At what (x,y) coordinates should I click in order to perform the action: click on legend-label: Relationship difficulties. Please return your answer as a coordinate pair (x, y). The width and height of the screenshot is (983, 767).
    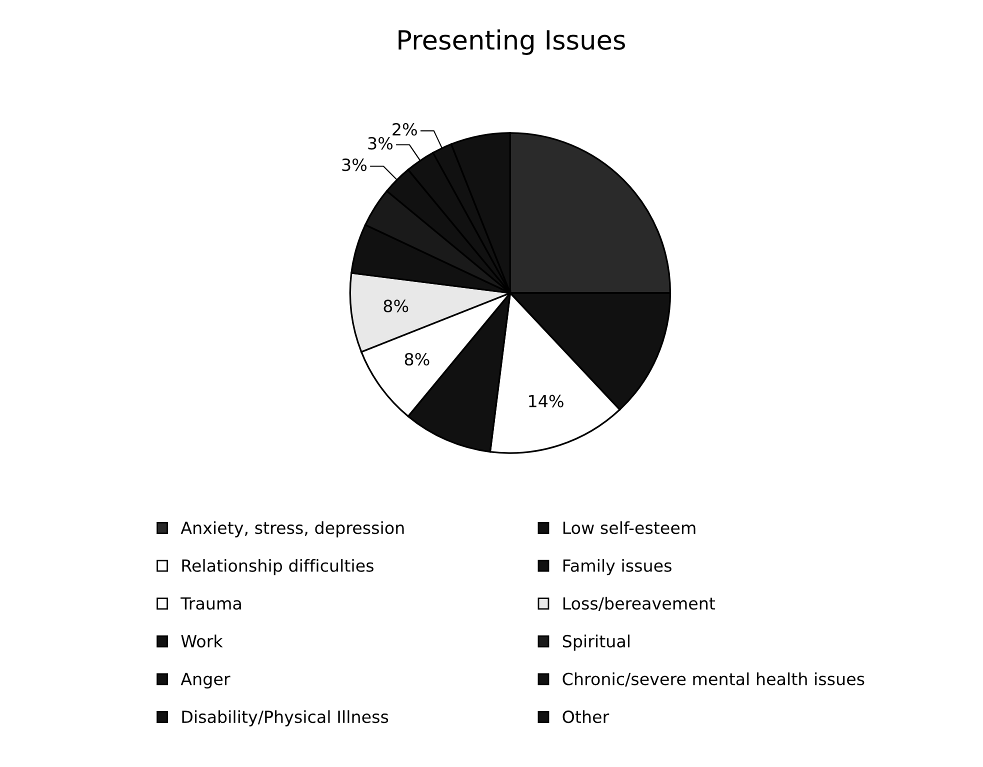
    Looking at the image, I should click on (278, 567).